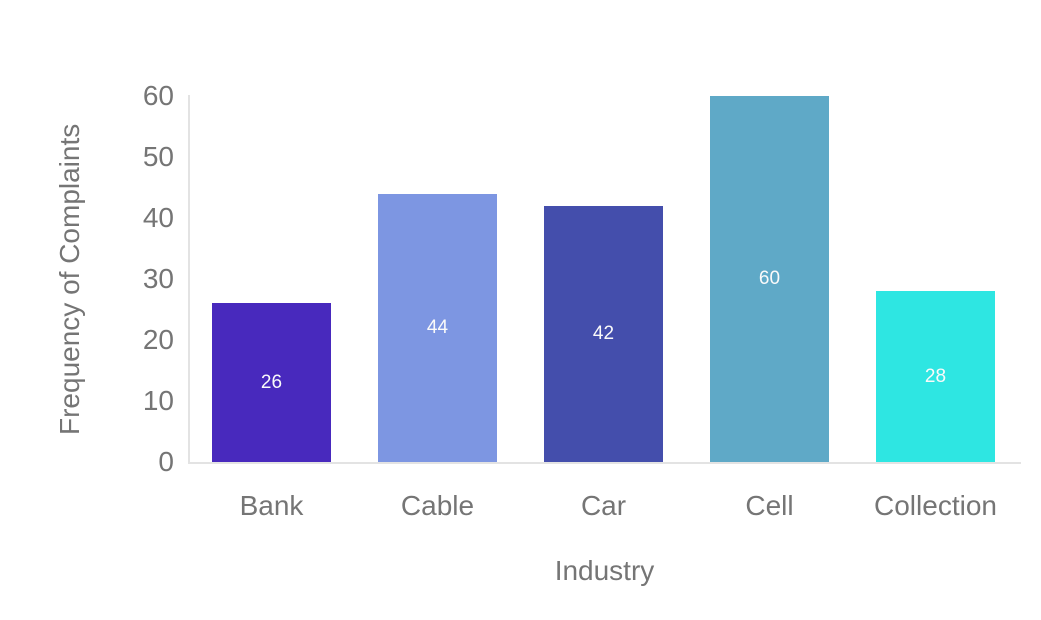 This screenshot has width=1041, height=620. Describe the element at coordinates (437, 505) in the screenshot. I see `x-category-label-cable: Cable` at that location.